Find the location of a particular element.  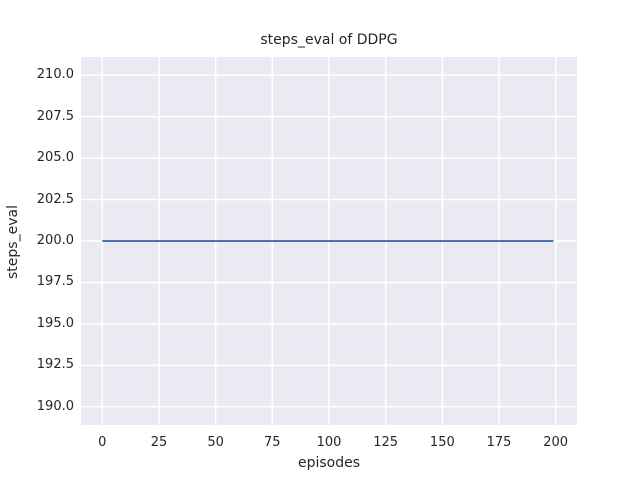

y-tick-label: 195.0 is located at coordinates (55, 323).